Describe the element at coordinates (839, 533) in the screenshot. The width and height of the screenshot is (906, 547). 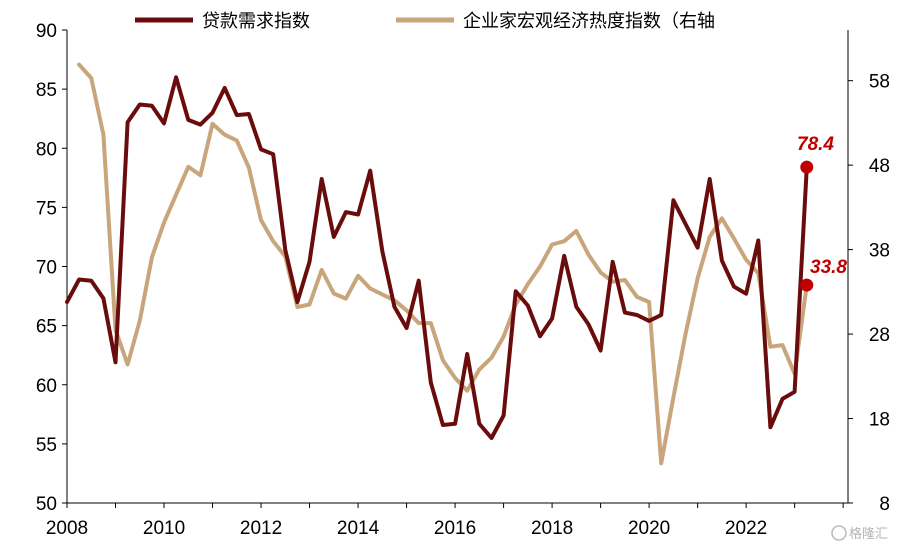
I see `watermark-logo-icon` at that location.